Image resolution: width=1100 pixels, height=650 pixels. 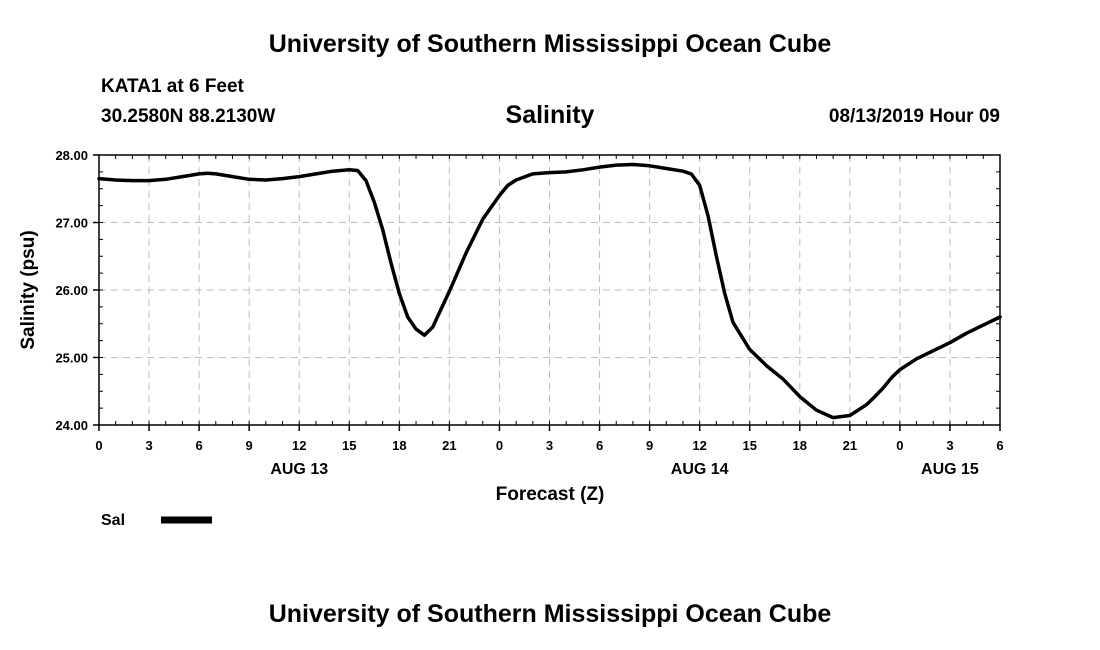 What do you see at coordinates (172, 86) in the screenshot?
I see `station-label: KATA1 at 6 Feet` at bounding box center [172, 86].